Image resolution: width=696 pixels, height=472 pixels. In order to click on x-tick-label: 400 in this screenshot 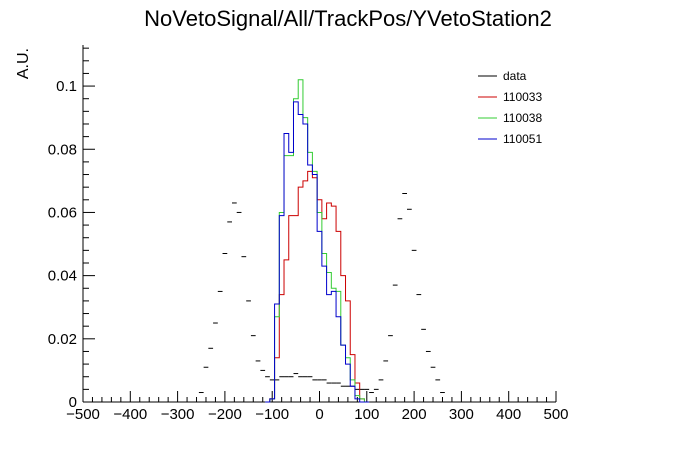, I will do `click(508, 414)`.